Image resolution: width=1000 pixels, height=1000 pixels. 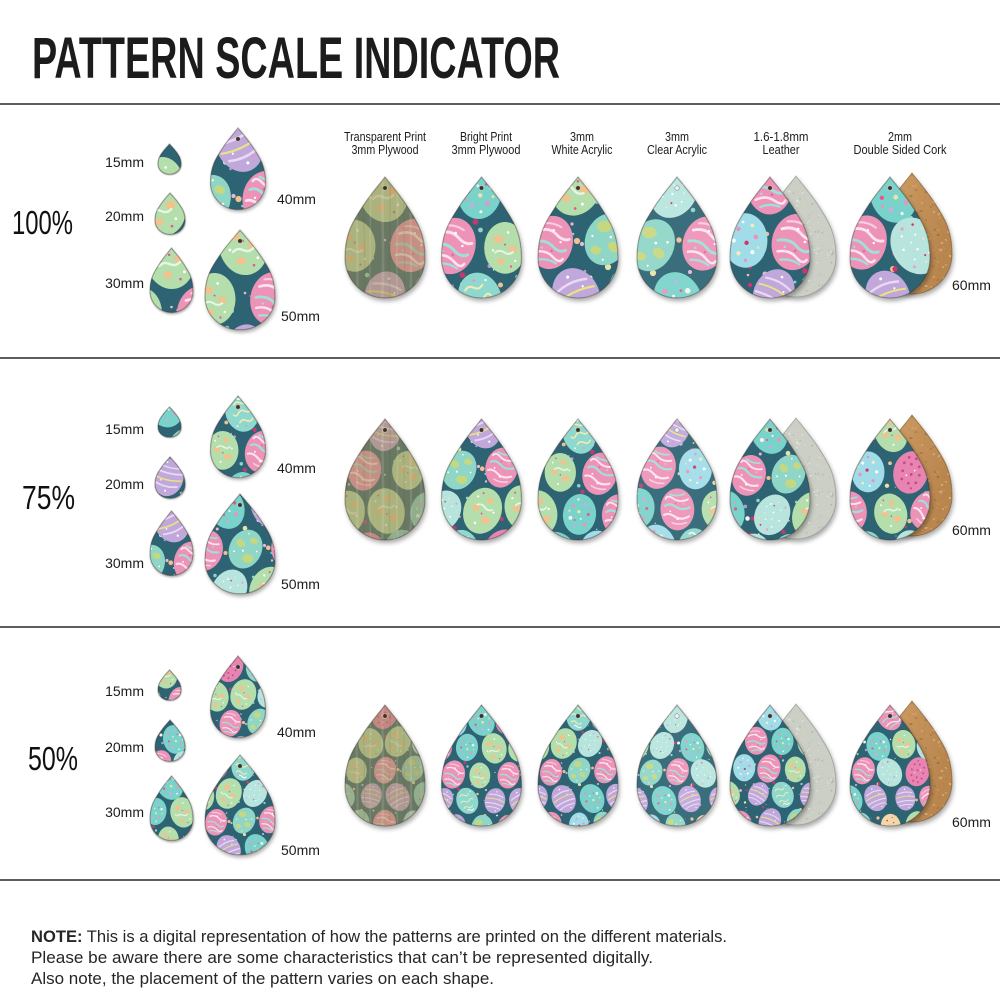 I want to click on svg-text: White Acrylic, so click(x=582, y=150).